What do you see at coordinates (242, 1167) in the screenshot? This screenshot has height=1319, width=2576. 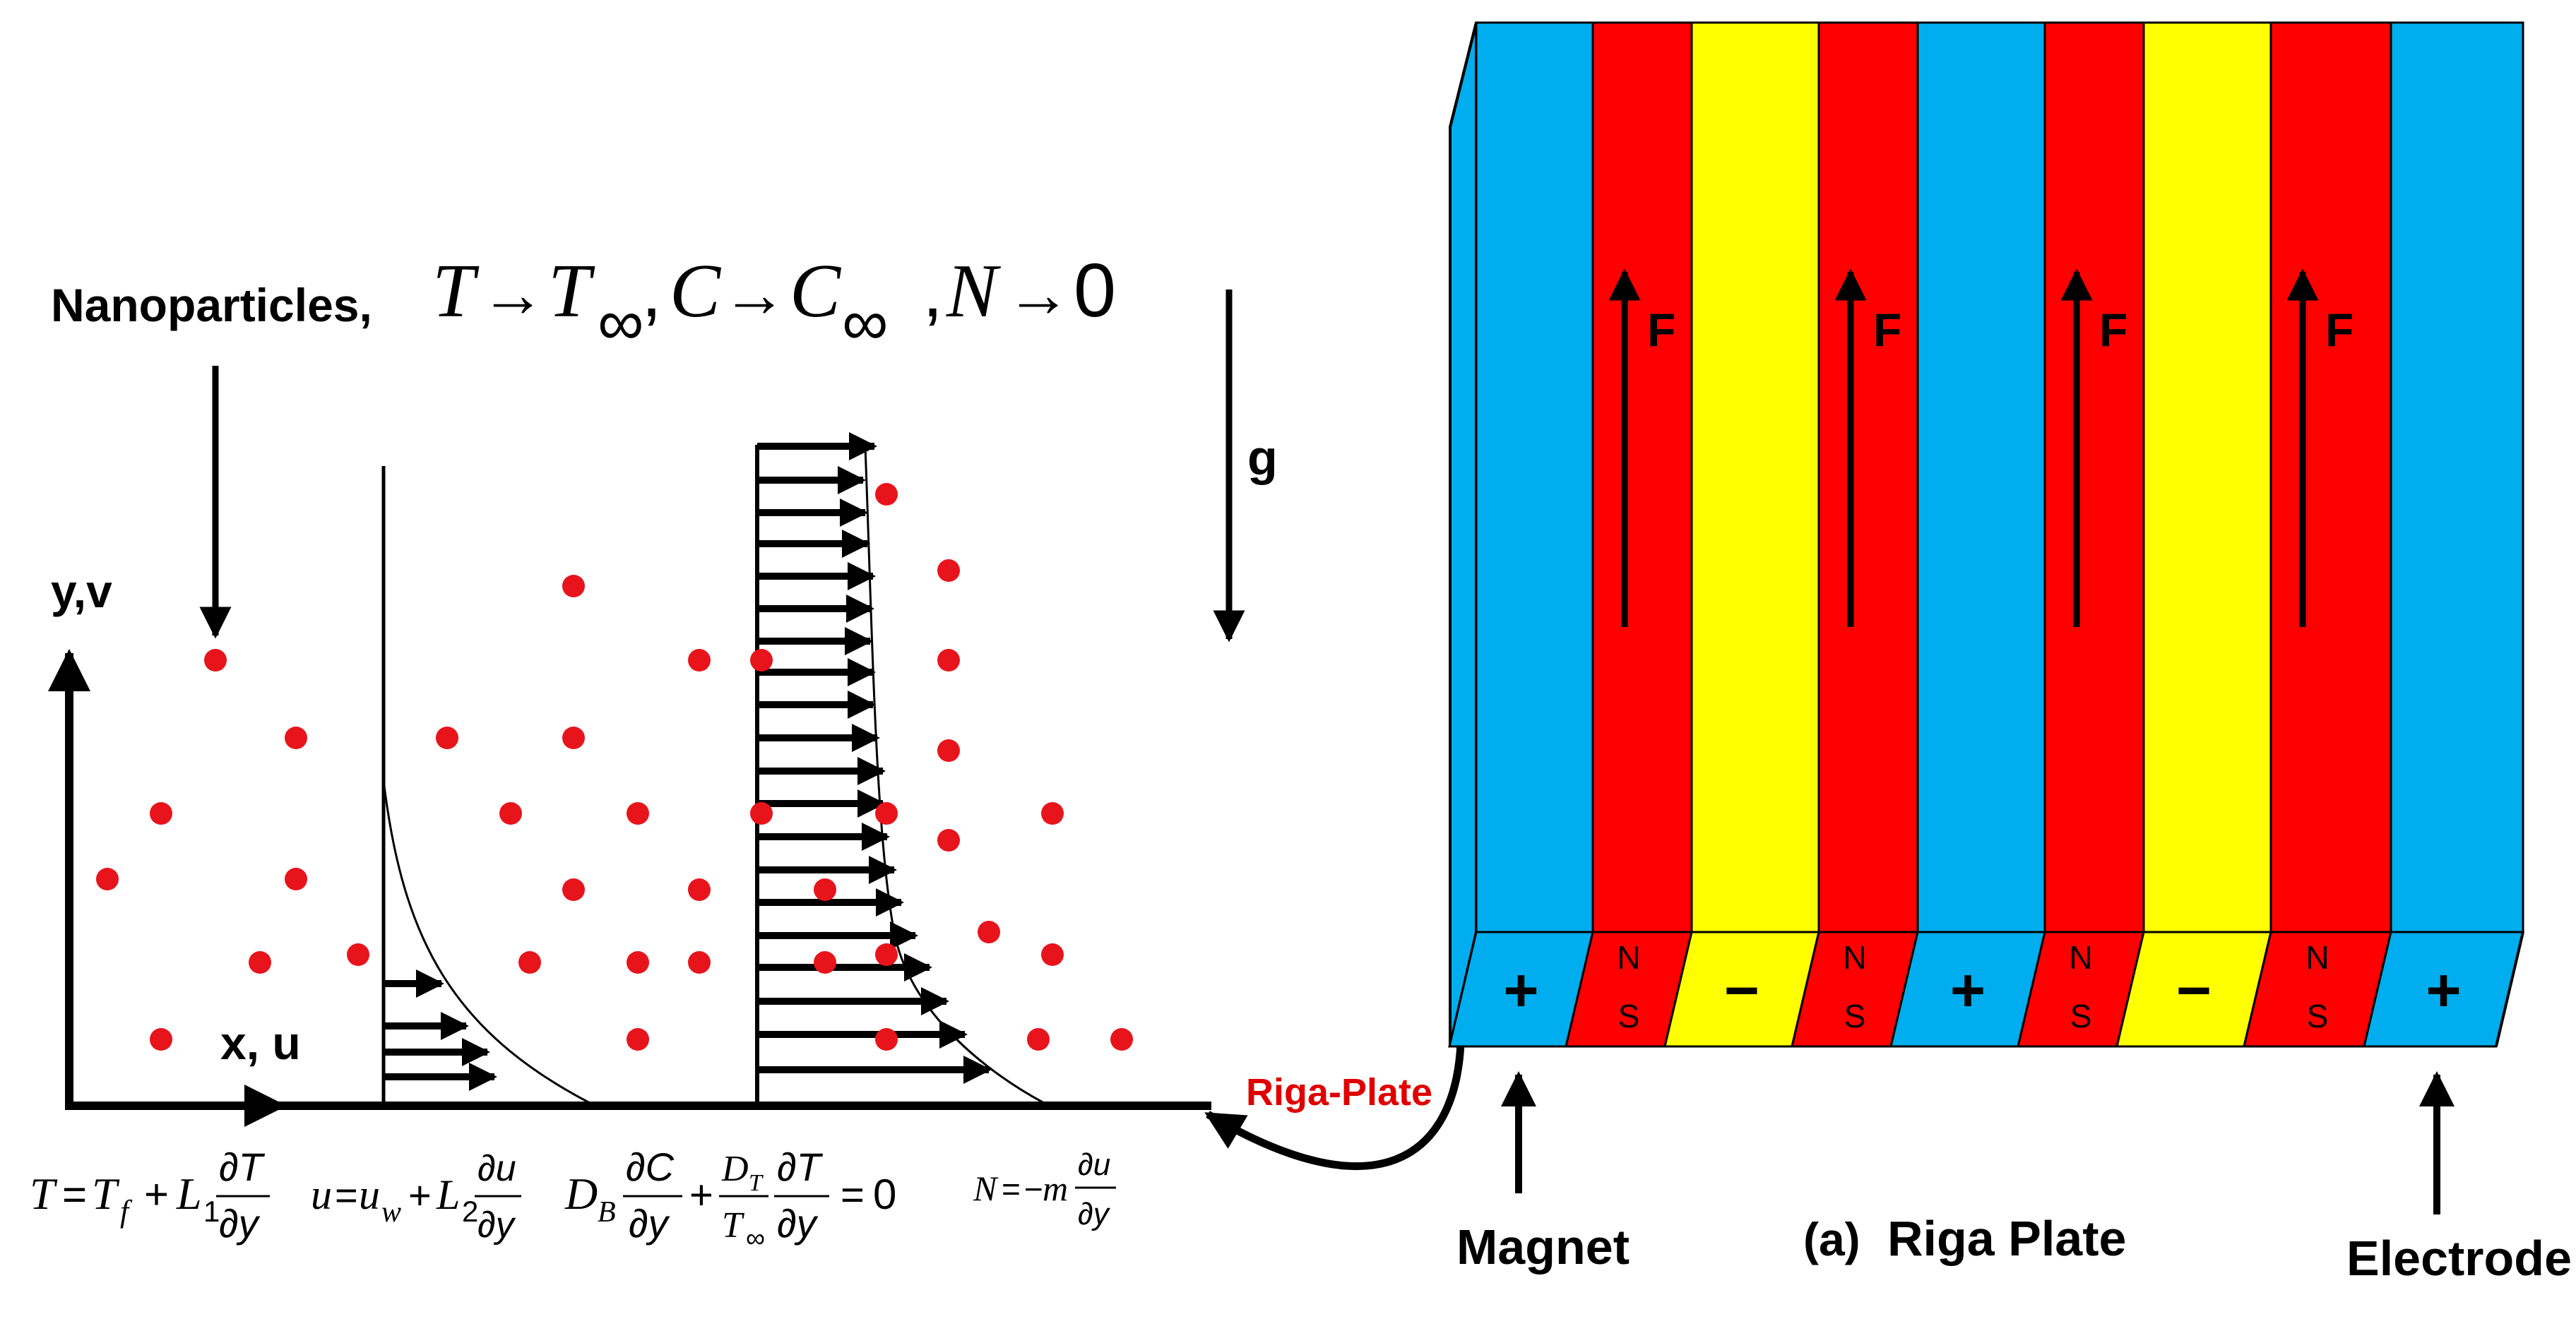 I see `svg-text: ∂T` at bounding box center [242, 1167].